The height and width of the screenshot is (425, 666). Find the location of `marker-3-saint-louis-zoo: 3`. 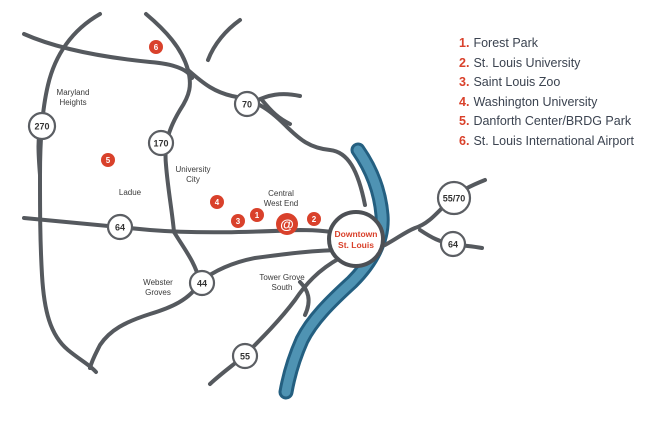

marker-3-saint-louis-zoo: 3 is located at coordinates (238, 221).